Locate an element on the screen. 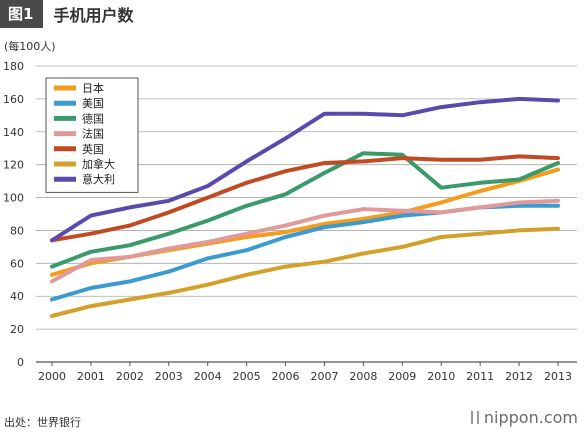 This screenshot has width=584, height=434. y-tick-label: 100 is located at coordinates (13, 198).